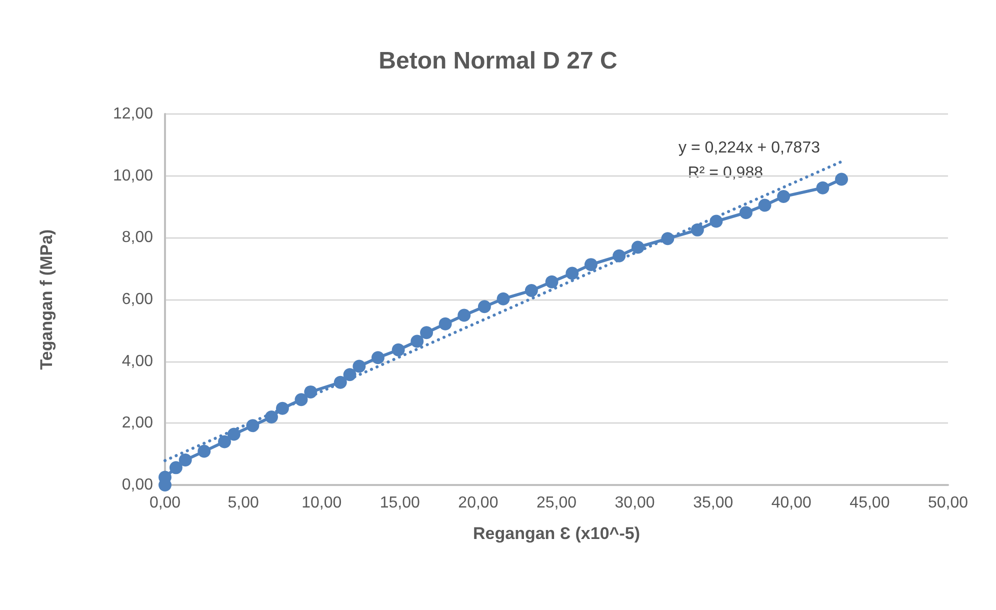 The height and width of the screenshot is (610, 996). I want to click on x-tick-label: 40,00, so click(791, 503).